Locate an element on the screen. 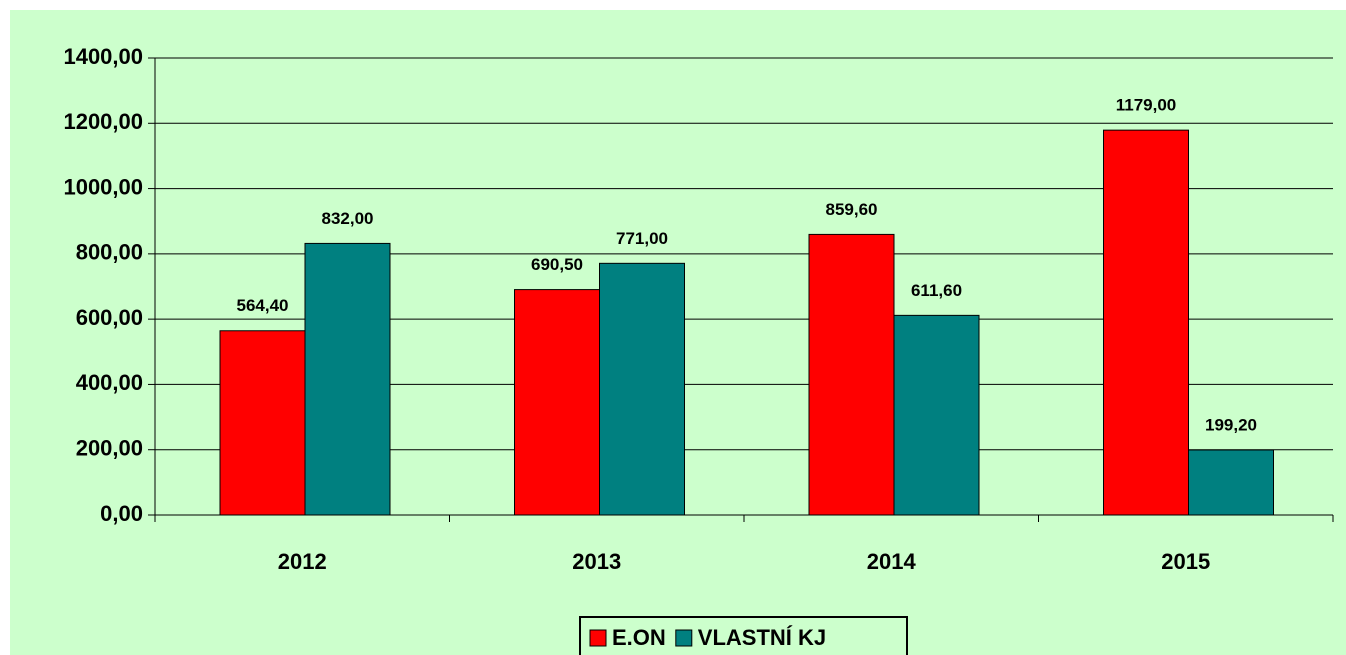  x-tick-label: 2015 is located at coordinates (1185, 561).